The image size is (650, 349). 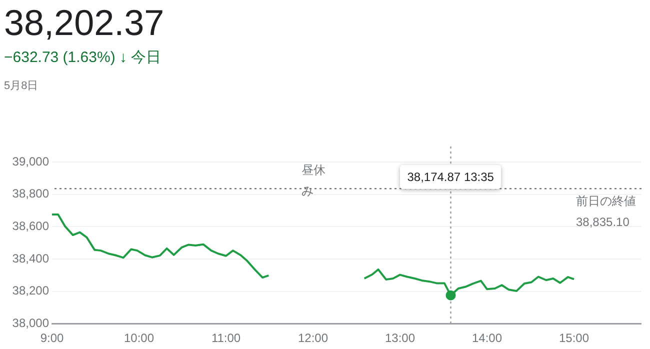 I want to click on y-tick-label: 38,800, so click(x=31, y=193).